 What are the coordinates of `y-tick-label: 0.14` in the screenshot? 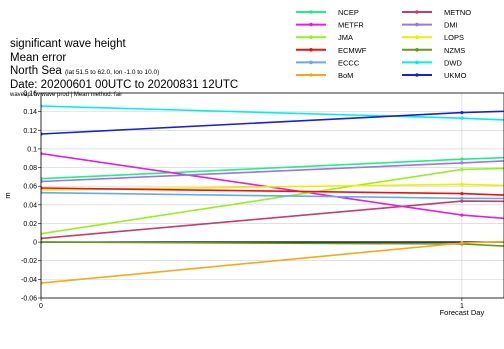 It's located at (30, 112).